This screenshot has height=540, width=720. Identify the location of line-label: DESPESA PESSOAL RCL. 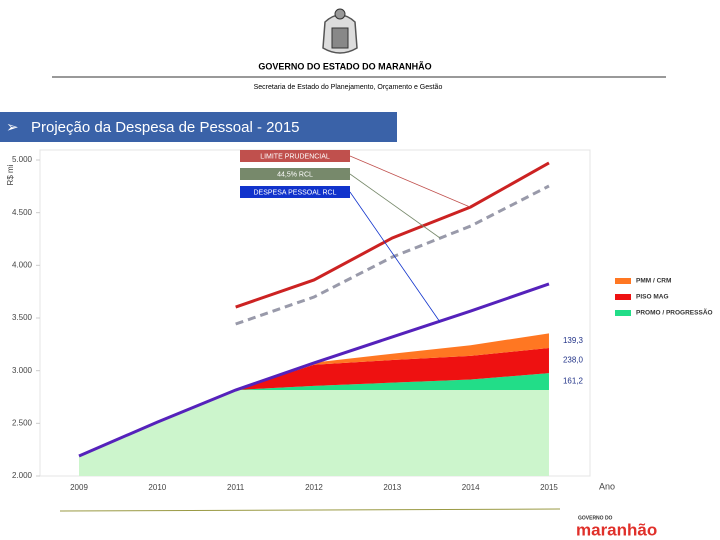
(295, 192).